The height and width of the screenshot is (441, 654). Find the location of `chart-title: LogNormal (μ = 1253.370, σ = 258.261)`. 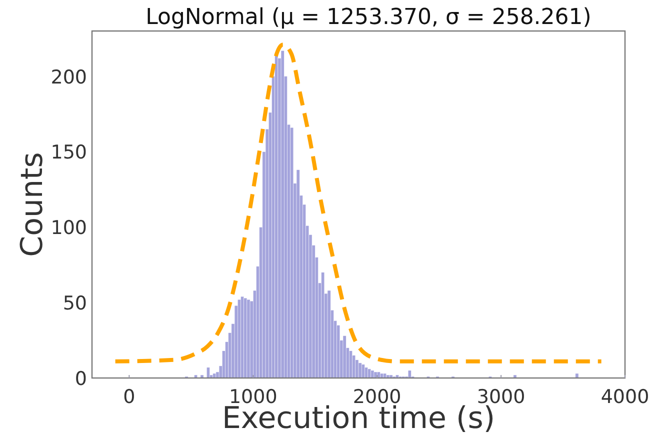

chart-title: LogNormal (μ = 1253.370, σ = 258.261) is located at coordinates (369, 17).